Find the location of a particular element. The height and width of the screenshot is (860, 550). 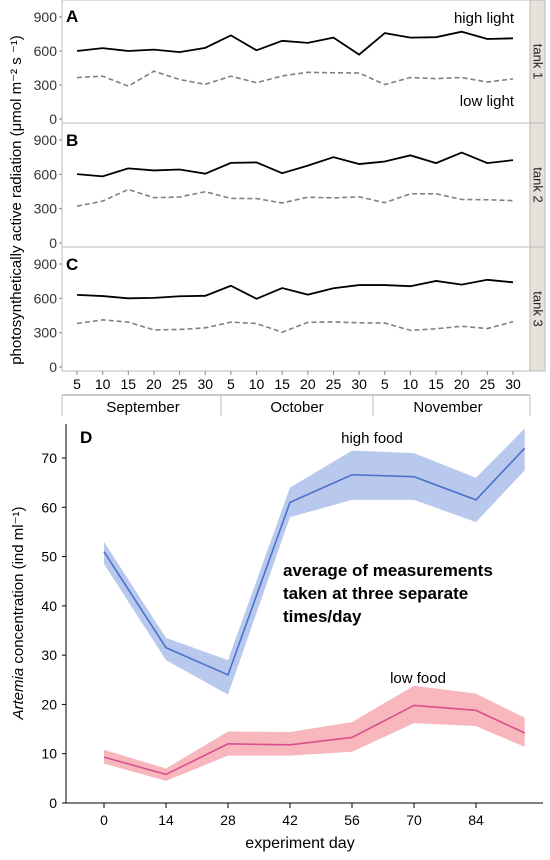

panel-b-ytick-label: 0 is located at coordinates (53, 243).